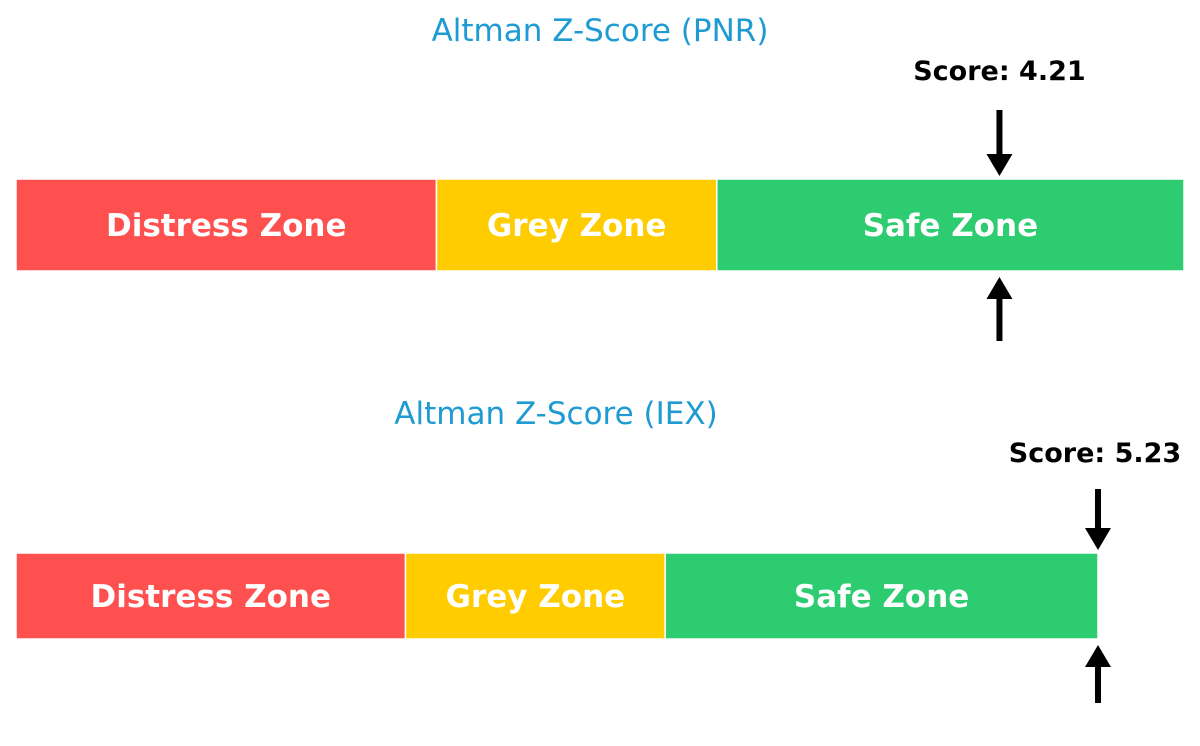 Image resolution: width=1200 pixels, height=746 pixels. What do you see at coordinates (999, 71) in the screenshot?
I see `score-label: Score: 4.21` at bounding box center [999, 71].